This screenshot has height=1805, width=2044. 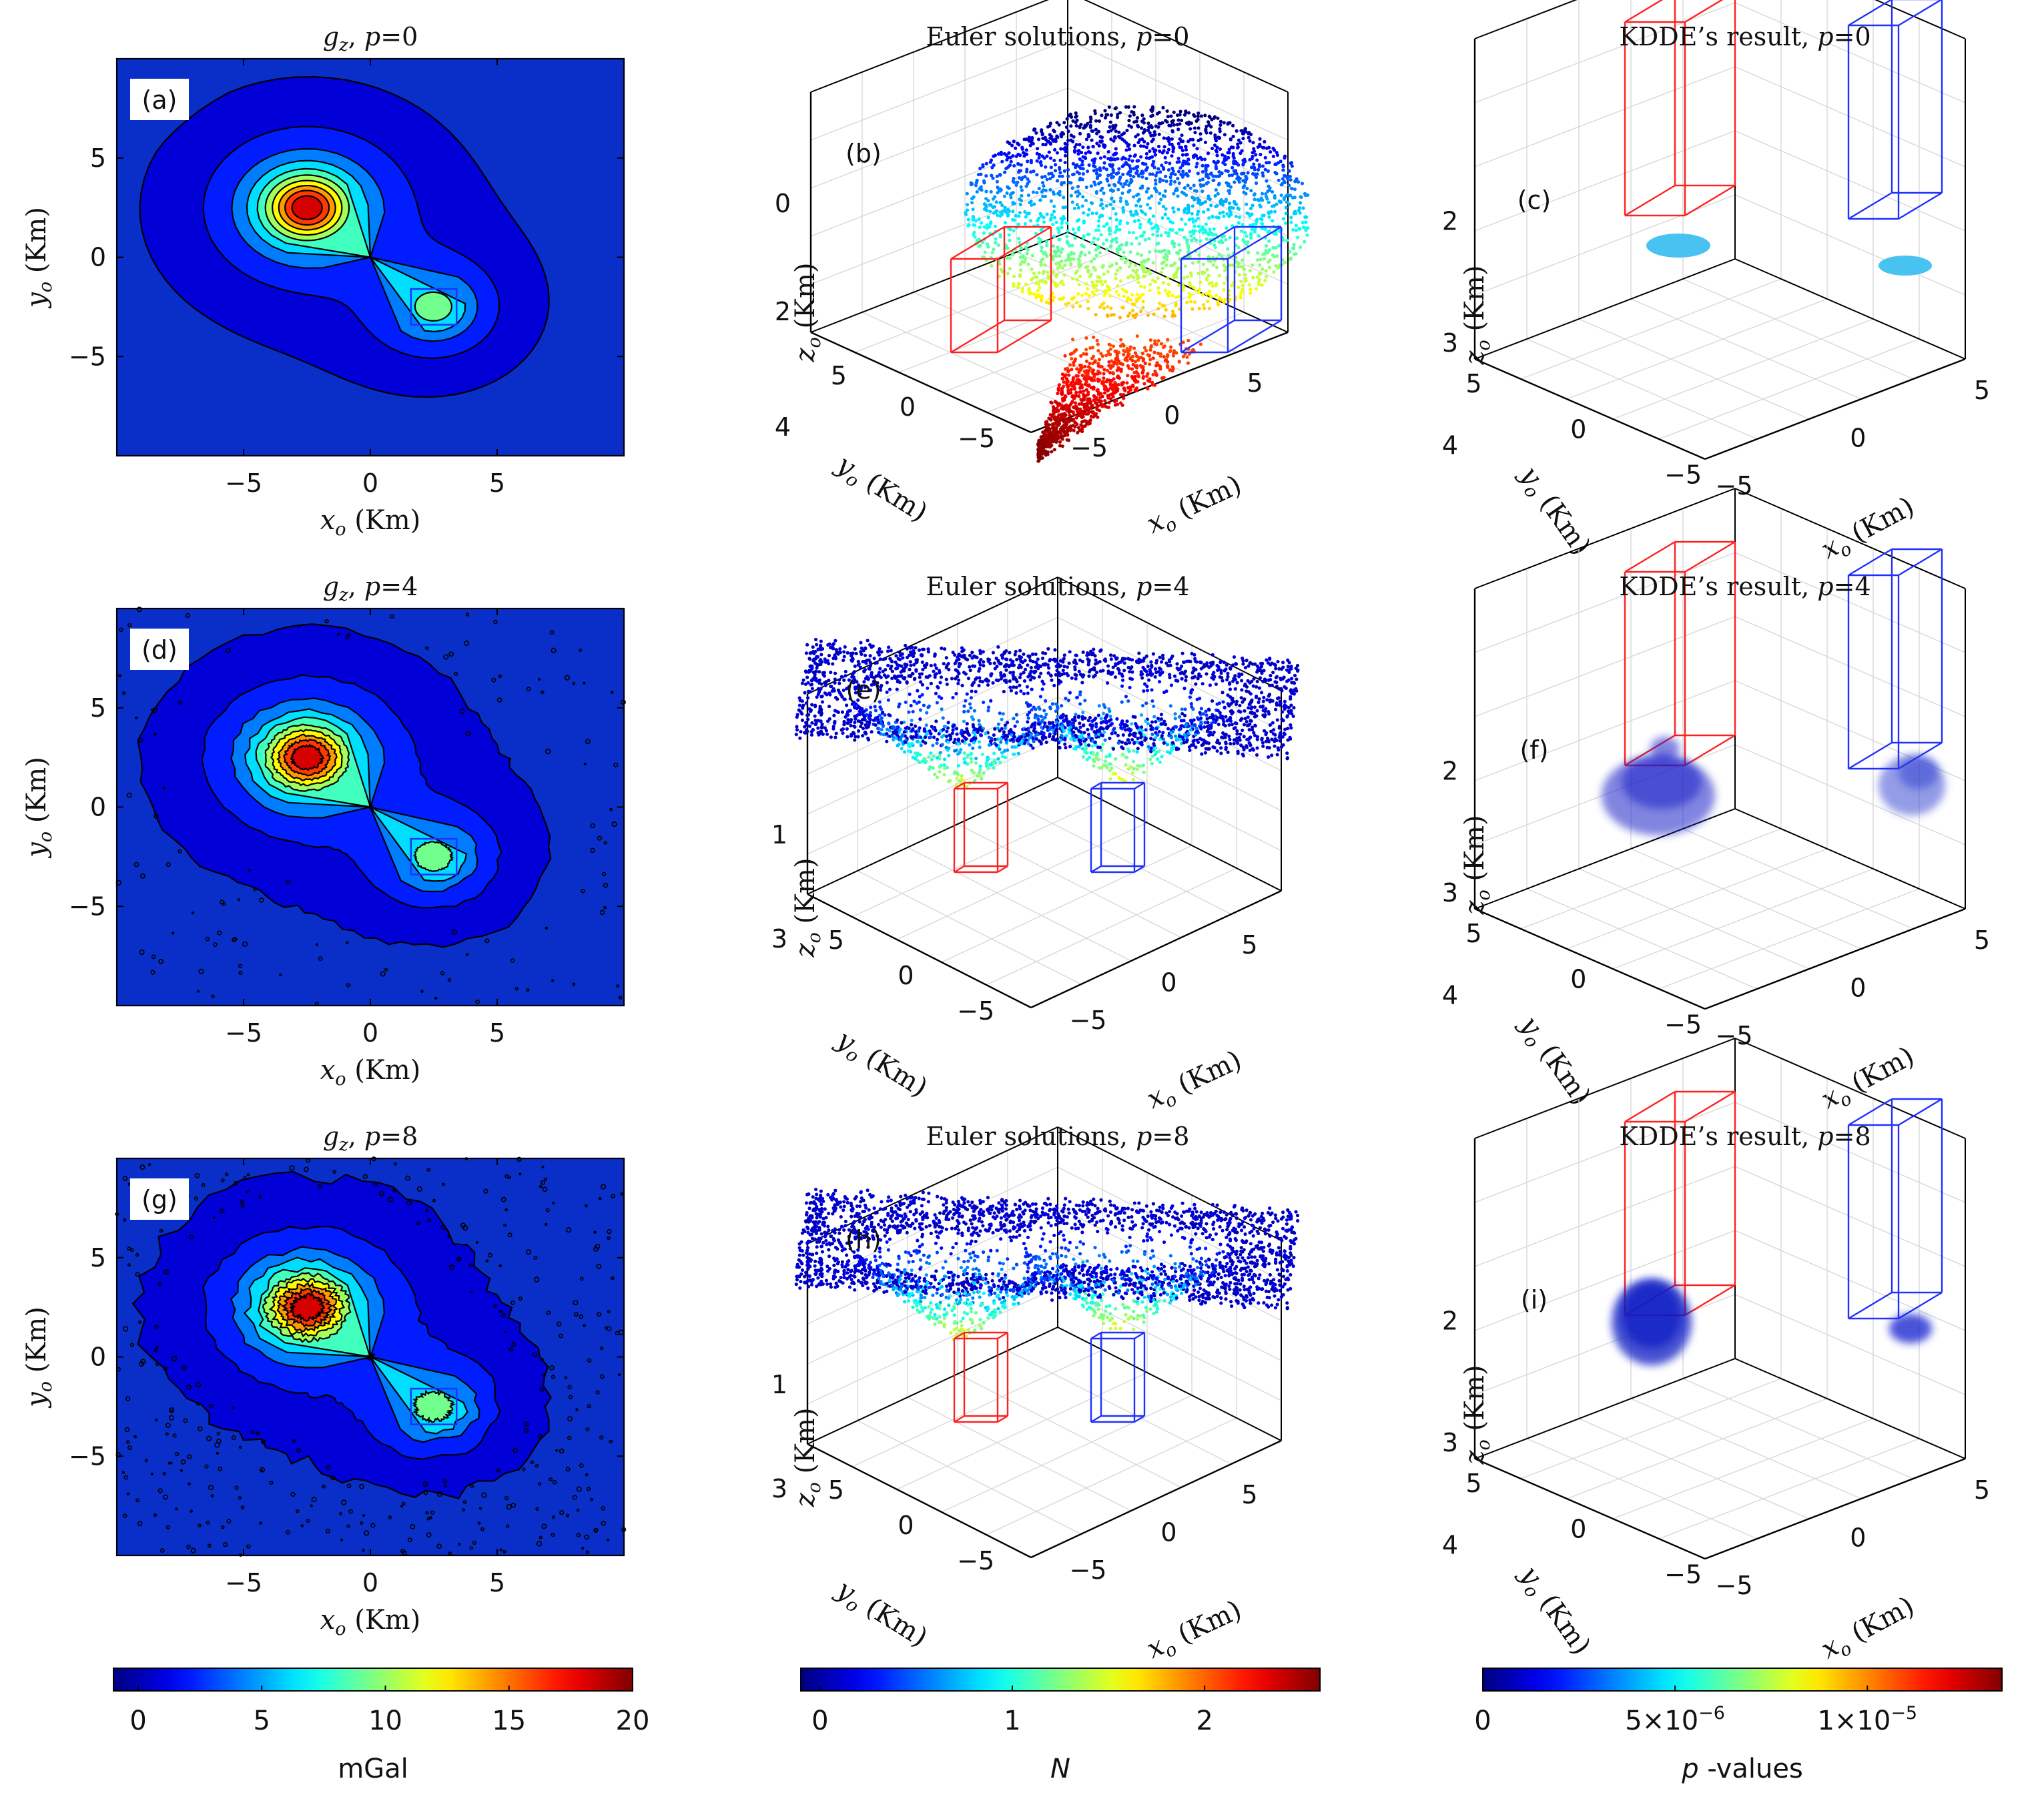 What do you see at coordinates (1206, 499) in the screenshot?
I see `label-unit: (Km)` at bounding box center [1206, 499].